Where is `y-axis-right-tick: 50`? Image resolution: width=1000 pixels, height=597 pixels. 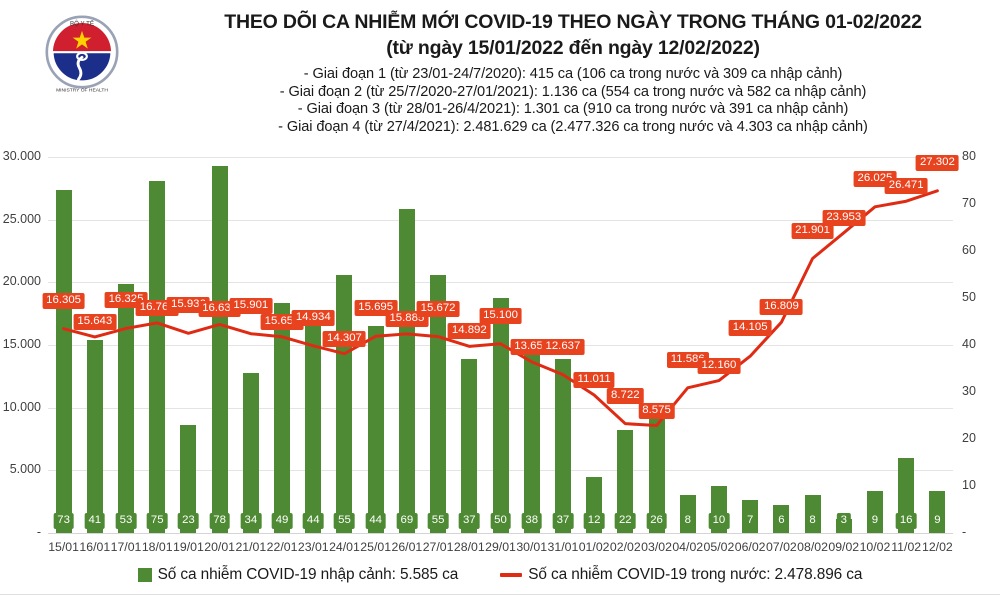 y-axis-right-tick: 50 is located at coordinates (969, 297).